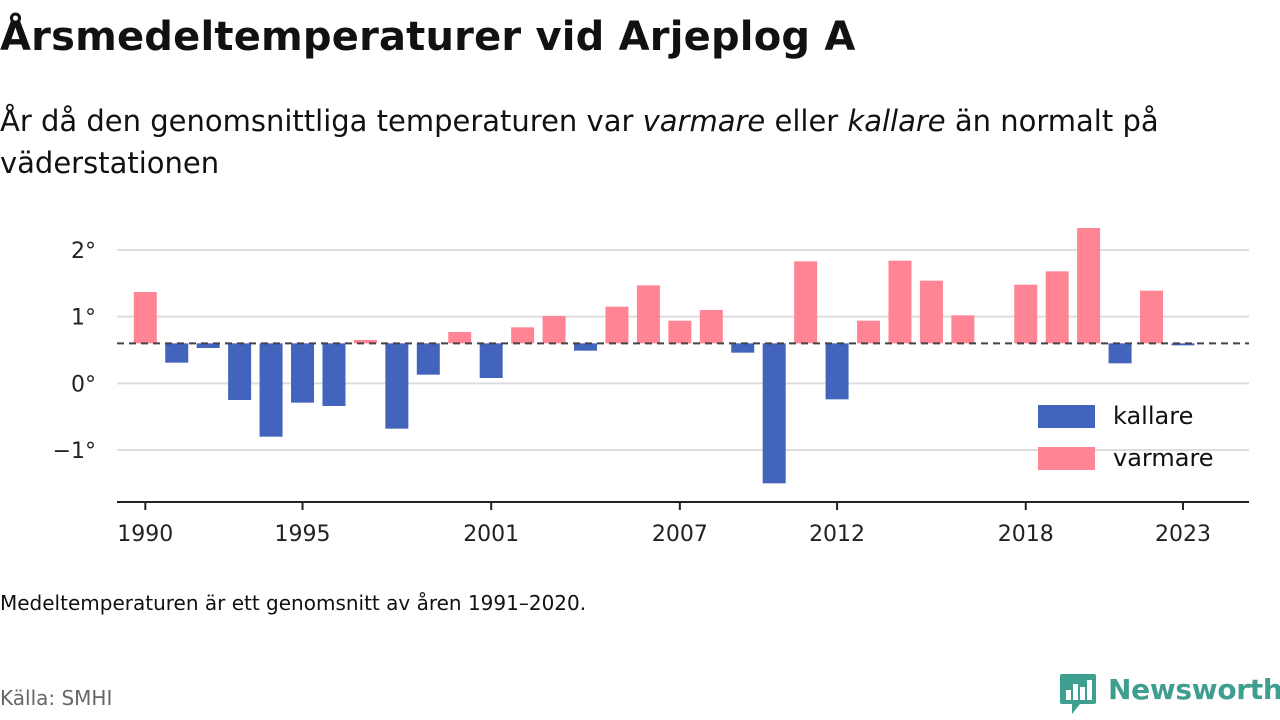 The width and height of the screenshot is (1280, 720). I want to click on x-tick-label: 2007, so click(680, 534).